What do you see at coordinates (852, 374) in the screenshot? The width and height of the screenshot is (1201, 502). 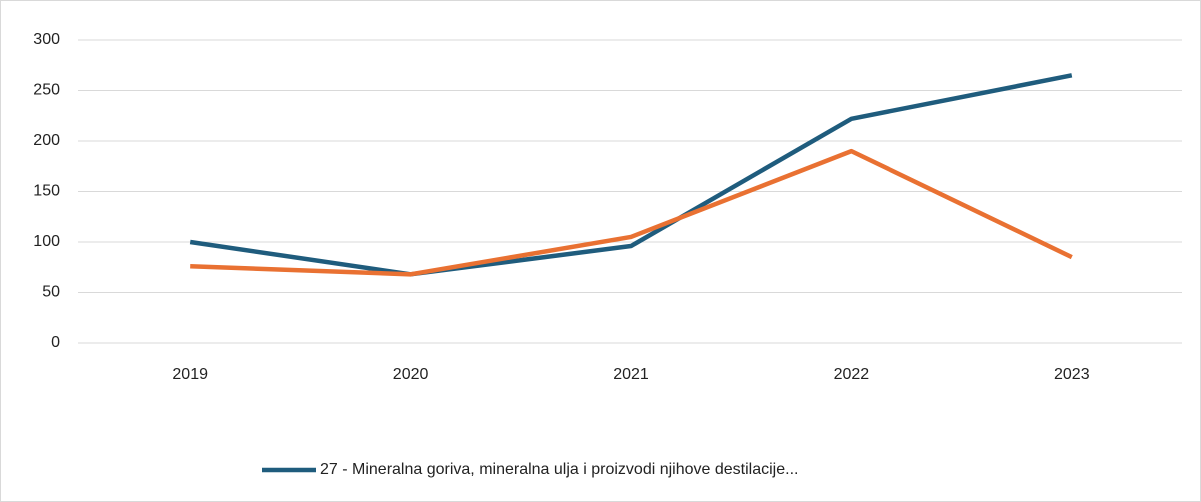 I see `x-tick-label: 2022` at bounding box center [852, 374].